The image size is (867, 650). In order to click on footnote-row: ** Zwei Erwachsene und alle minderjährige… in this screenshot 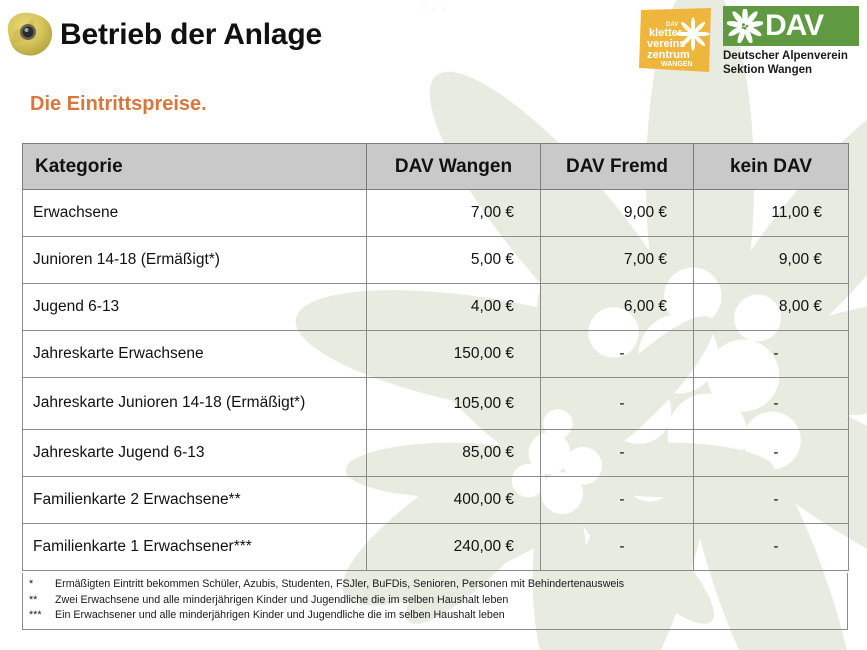, I will do `click(435, 601)`.